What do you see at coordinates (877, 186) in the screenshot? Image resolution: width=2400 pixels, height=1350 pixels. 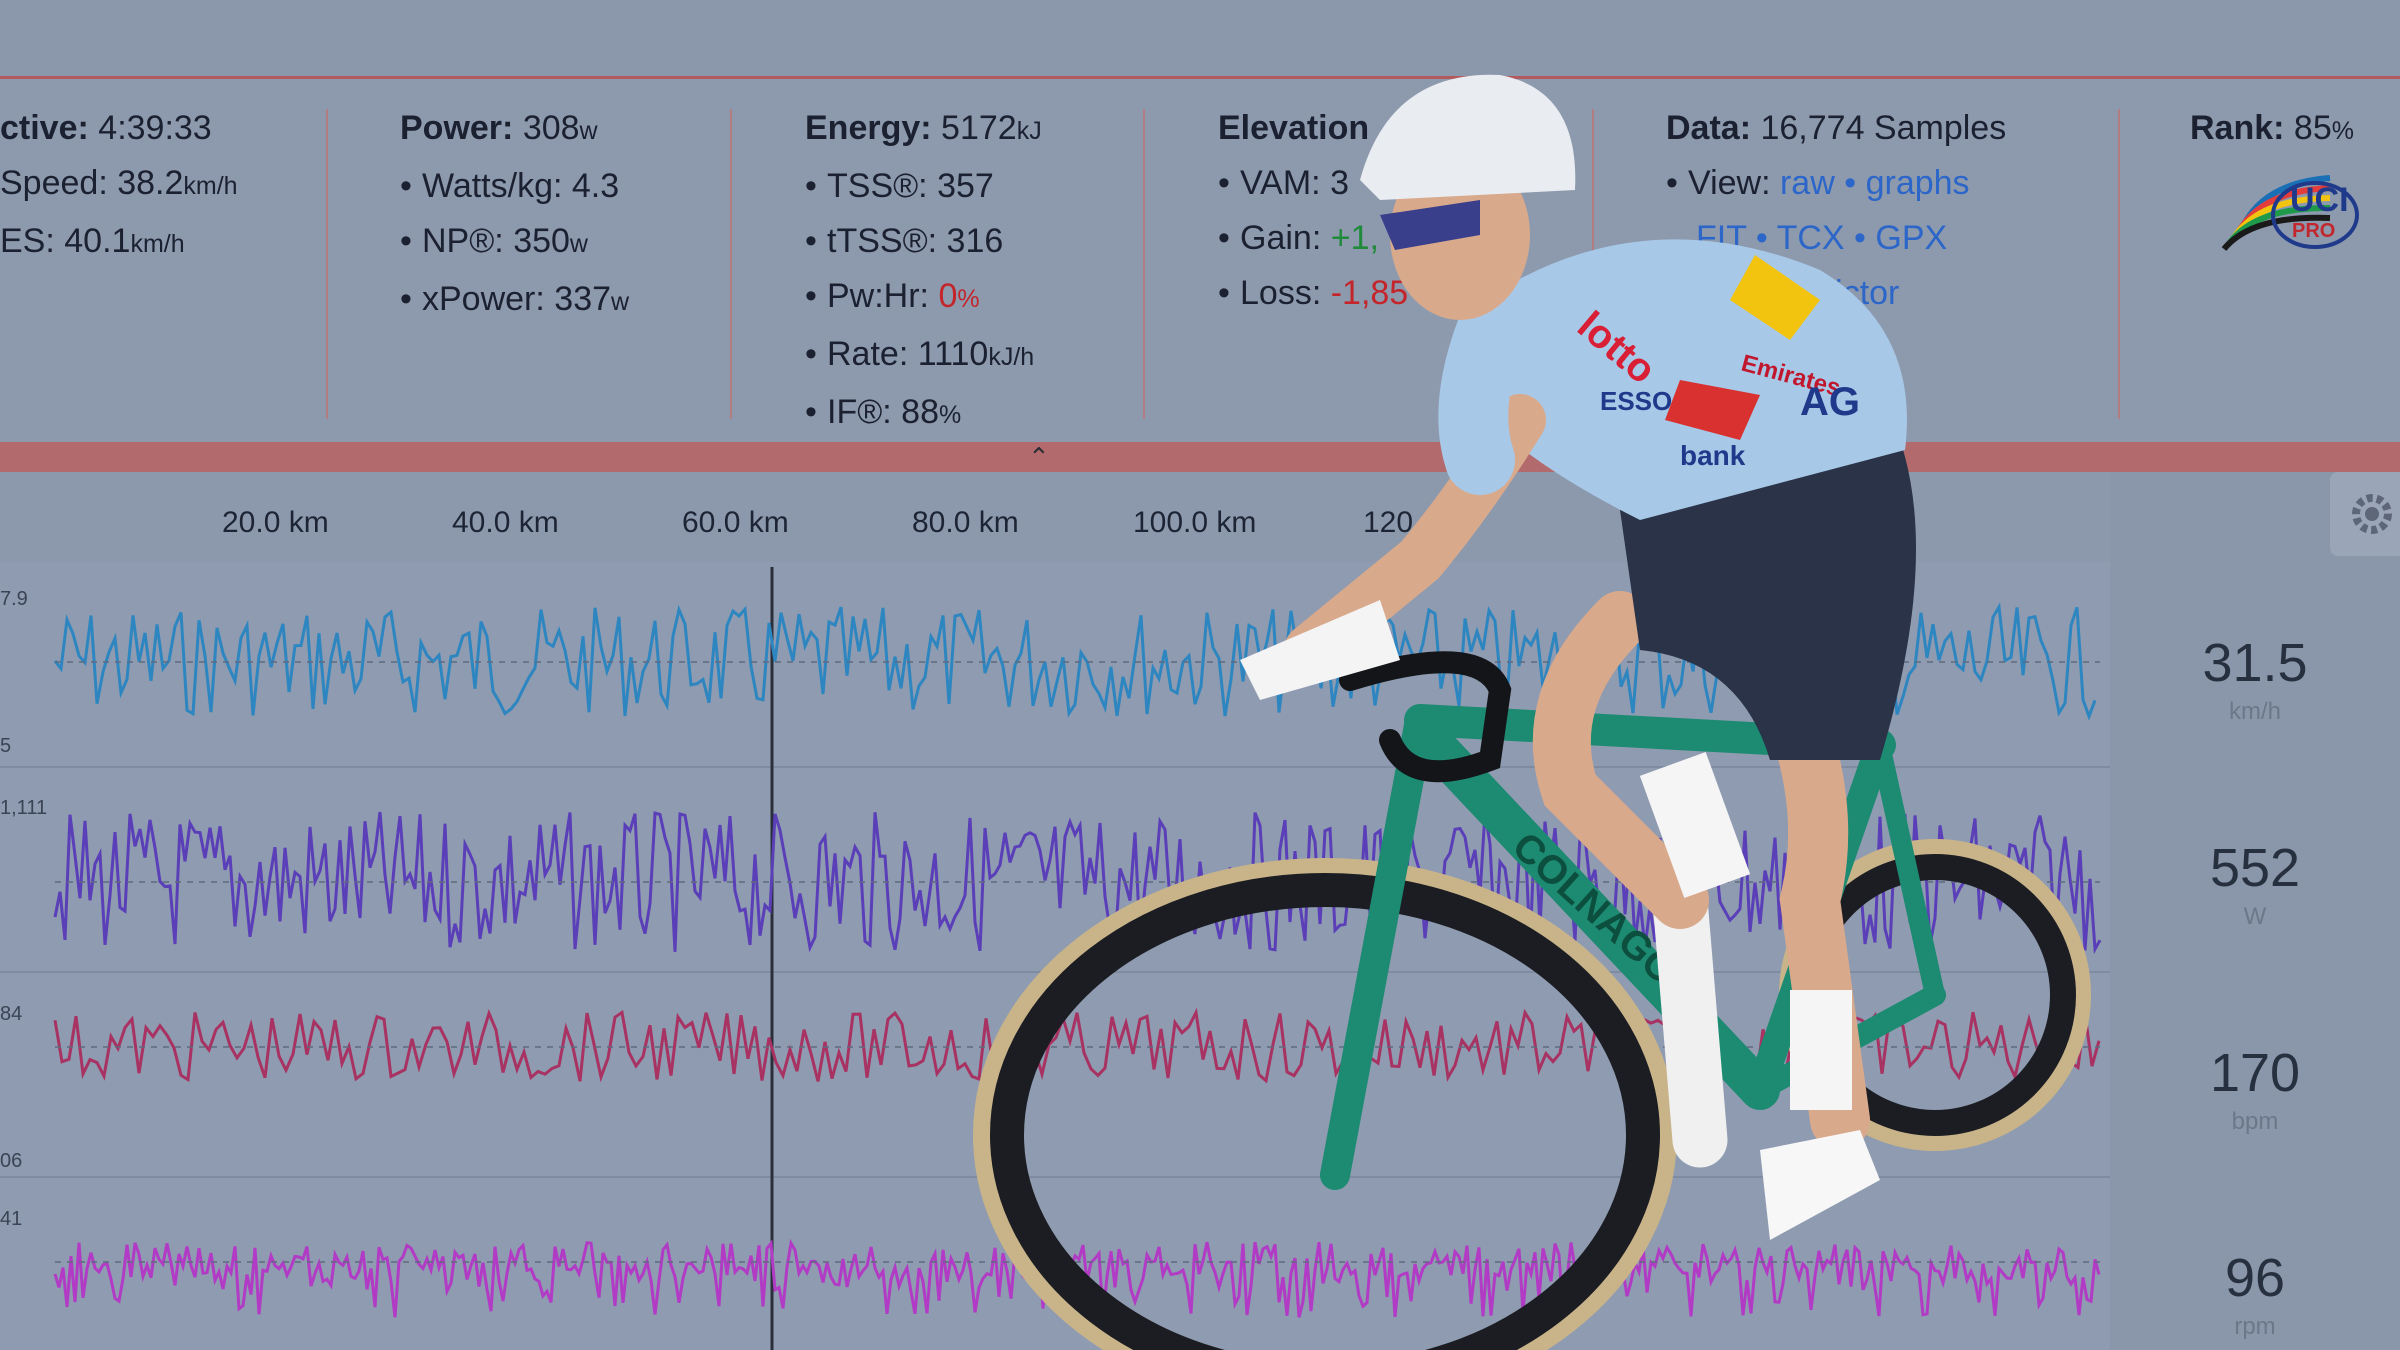 I see `tss-label: TSS®:` at bounding box center [877, 186].